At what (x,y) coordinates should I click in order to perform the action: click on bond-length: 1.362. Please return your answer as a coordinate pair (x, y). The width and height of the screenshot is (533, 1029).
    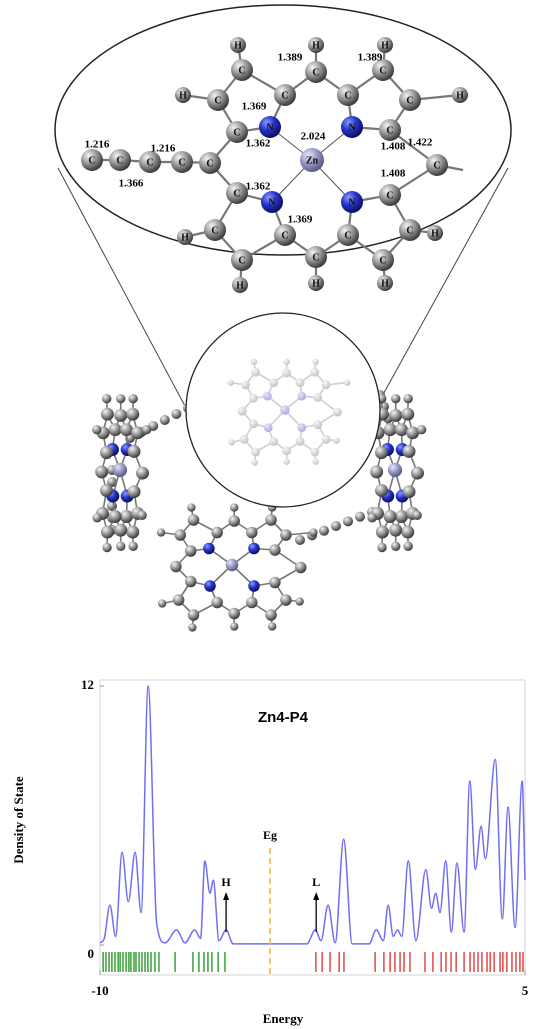
    Looking at the image, I should click on (258, 187).